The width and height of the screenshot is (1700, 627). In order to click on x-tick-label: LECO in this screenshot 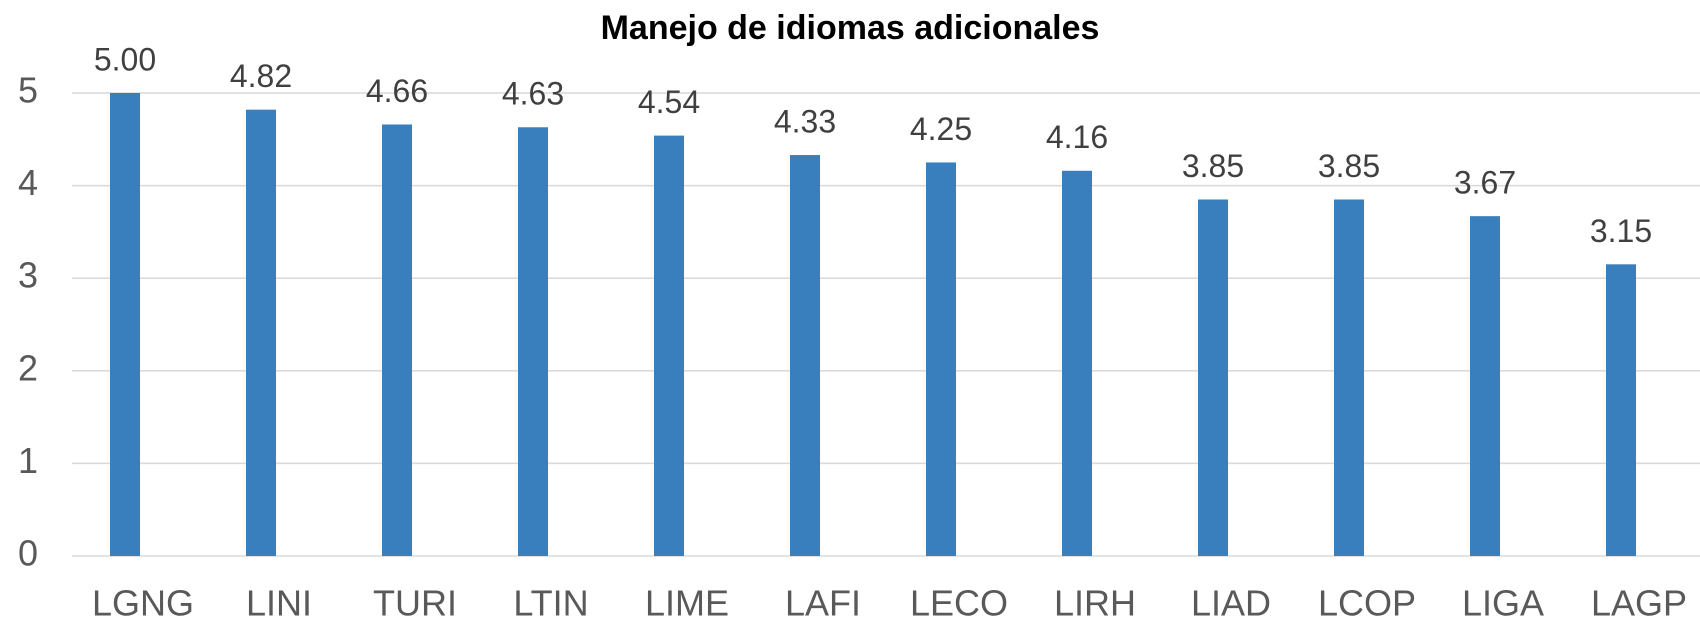, I will do `click(959, 603)`.